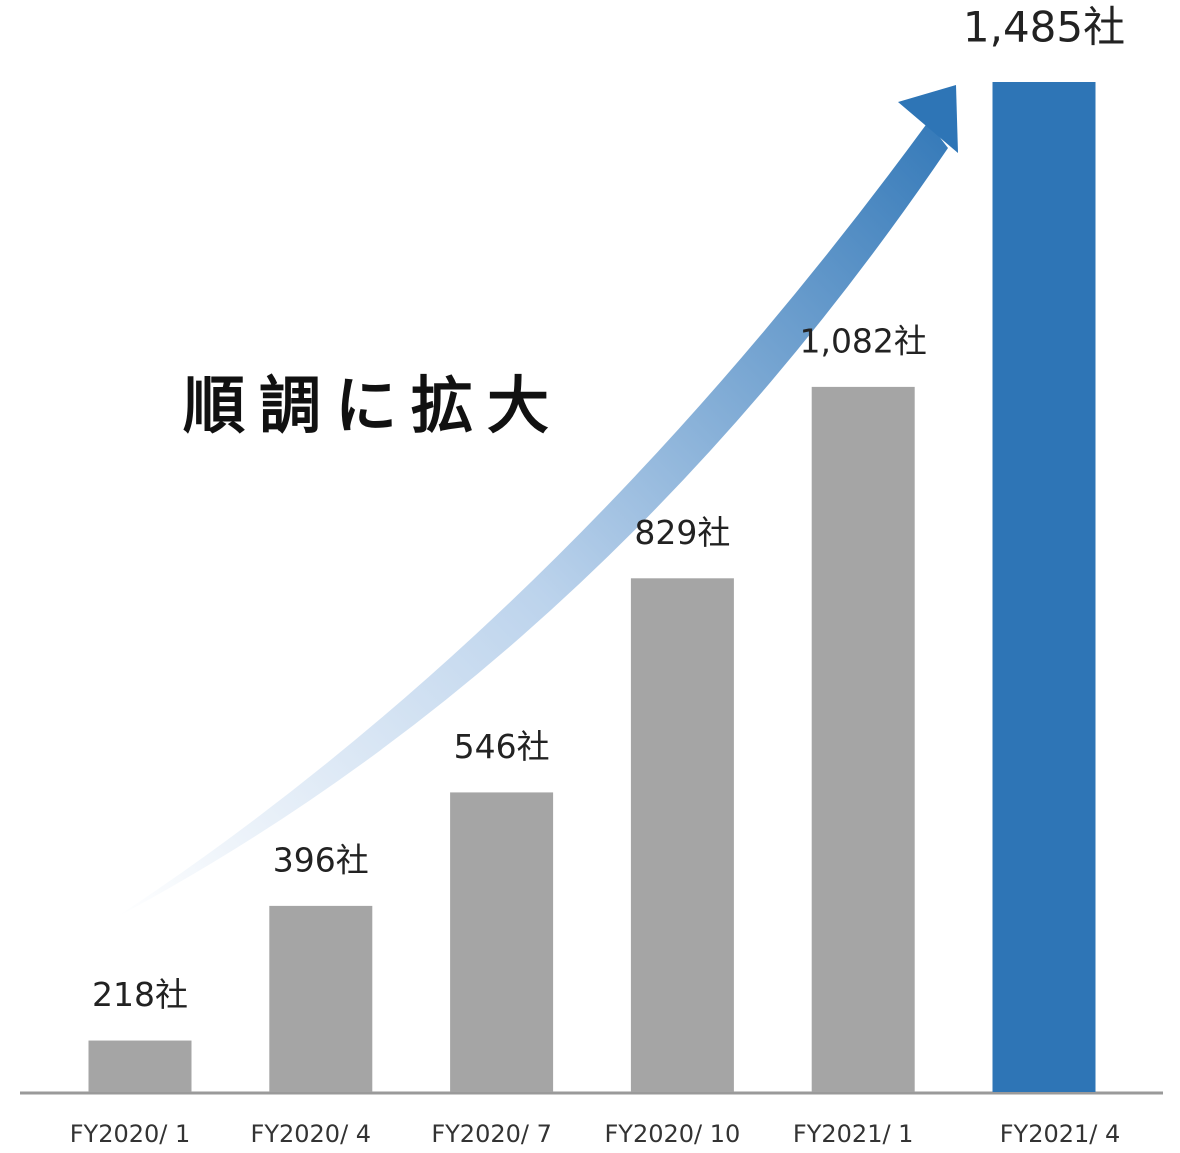 Image resolution: width=1180 pixels, height=1153 pixels. Describe the element at coordinates (491, 1134) in the screenshot. I see `x-tick-label: FY2020/ 7` at that location.